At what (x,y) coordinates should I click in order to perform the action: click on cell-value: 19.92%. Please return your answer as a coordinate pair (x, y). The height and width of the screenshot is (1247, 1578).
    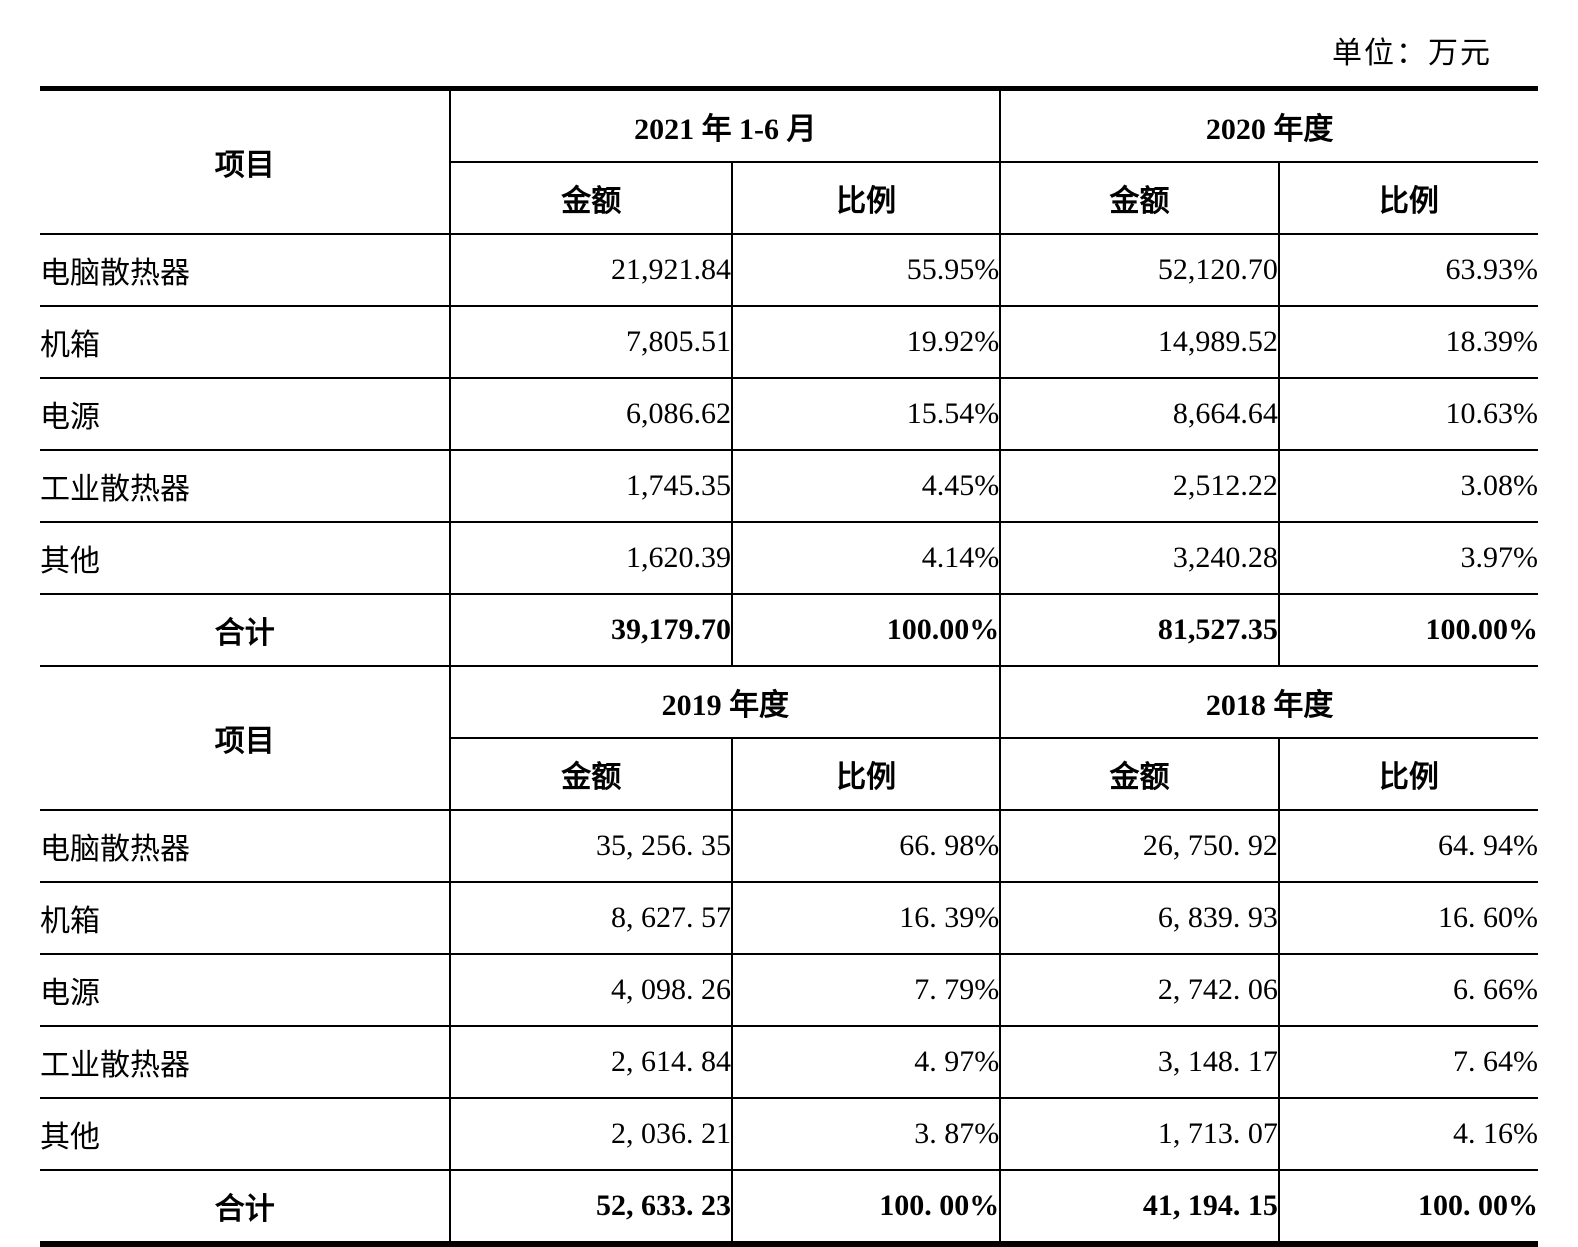
    Looking at the image, I should click on (866, 342).